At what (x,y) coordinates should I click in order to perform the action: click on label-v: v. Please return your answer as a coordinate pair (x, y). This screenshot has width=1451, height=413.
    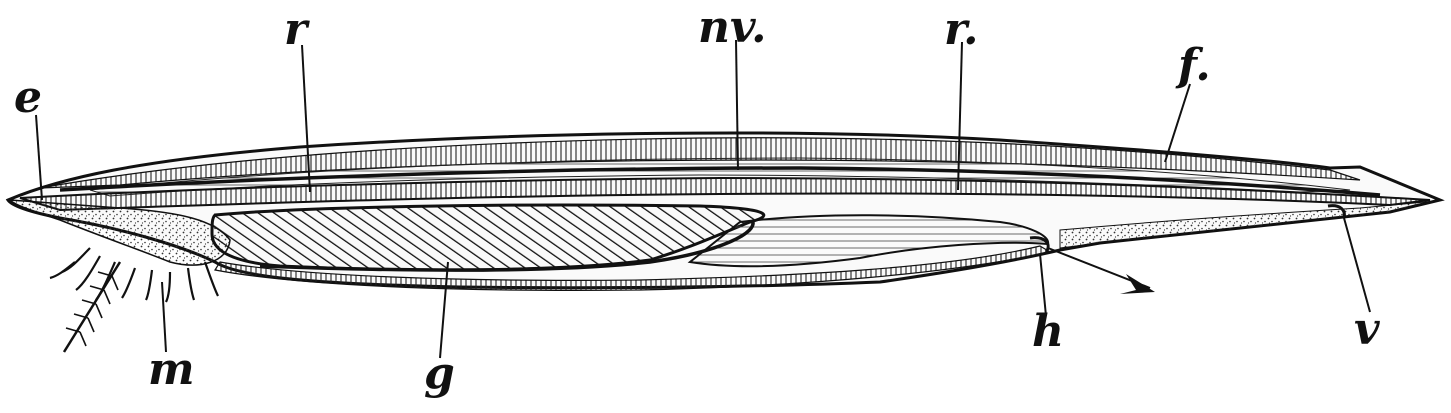
    Looking at the image, I should click on (1367, 329).